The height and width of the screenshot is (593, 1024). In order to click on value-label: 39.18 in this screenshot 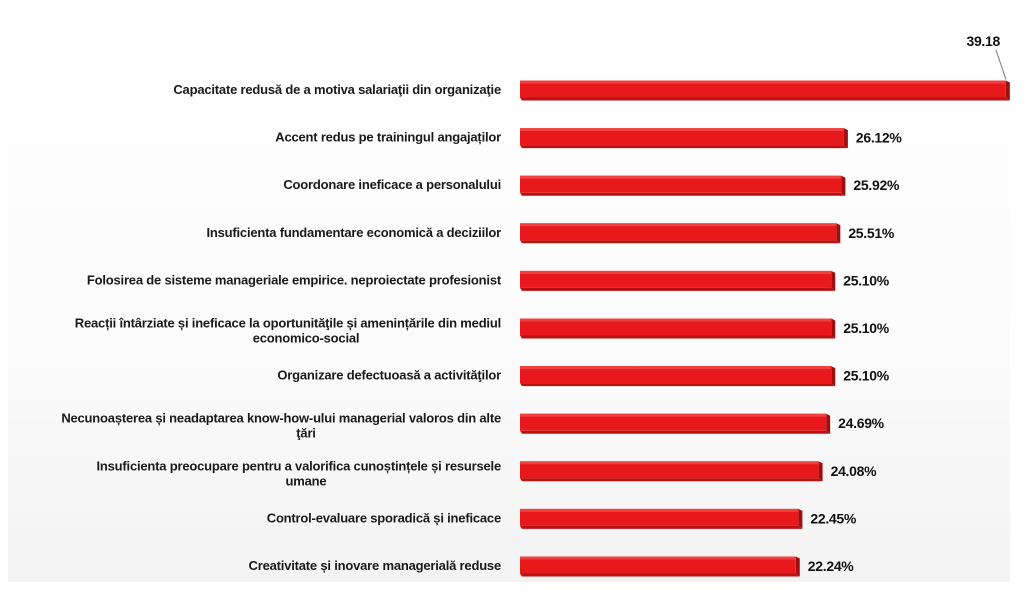, I will do `click(983, 41)`.